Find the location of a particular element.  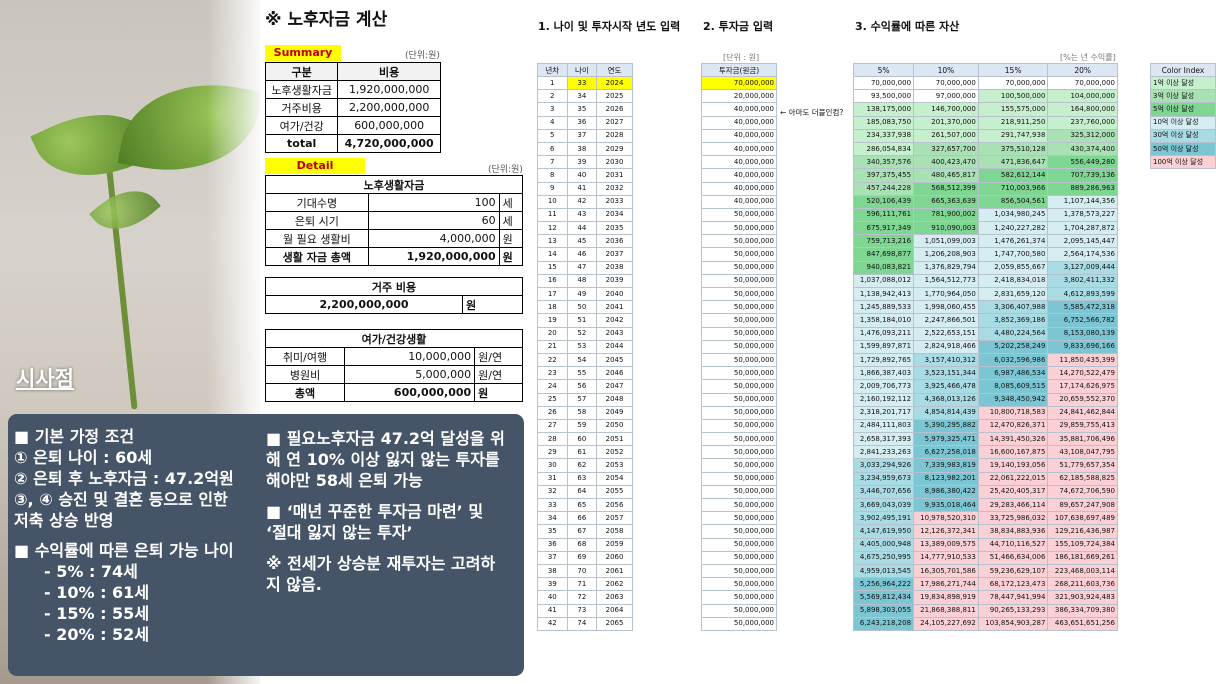

asset-value-cell: 218,911,250 is located at coordinates (1013, 122).